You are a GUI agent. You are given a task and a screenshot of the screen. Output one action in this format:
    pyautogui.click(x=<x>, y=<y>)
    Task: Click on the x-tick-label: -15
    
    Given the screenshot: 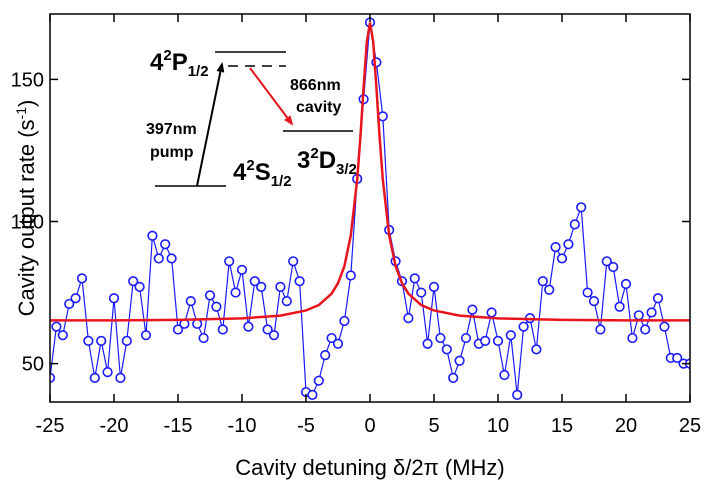 What is the action you would take?
    pyautogui.click(x=178, y=426)
    